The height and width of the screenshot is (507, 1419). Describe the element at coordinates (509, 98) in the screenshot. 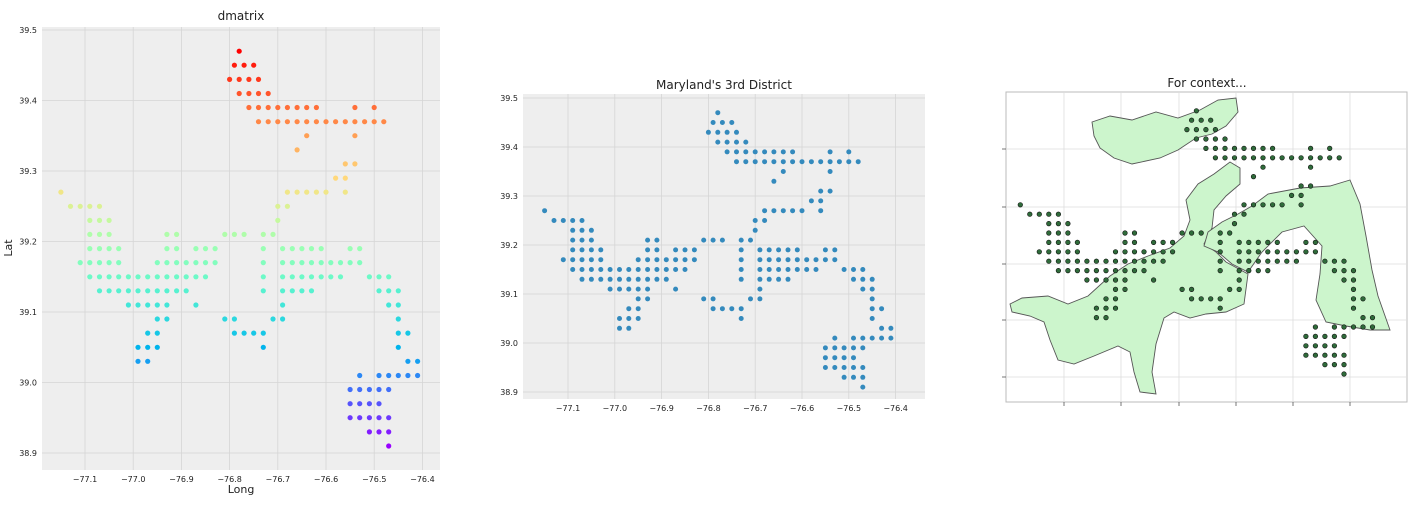

I see `y-tick-label: 39.5` at that location.